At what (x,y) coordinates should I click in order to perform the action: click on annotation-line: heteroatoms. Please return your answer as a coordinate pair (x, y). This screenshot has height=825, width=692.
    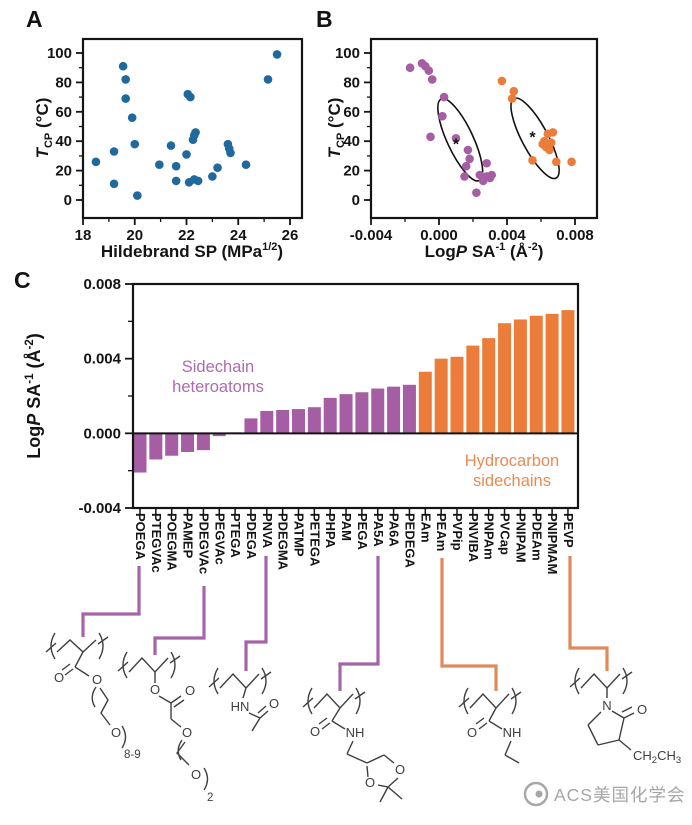
    Looking at the image, I should click on (218, 387).